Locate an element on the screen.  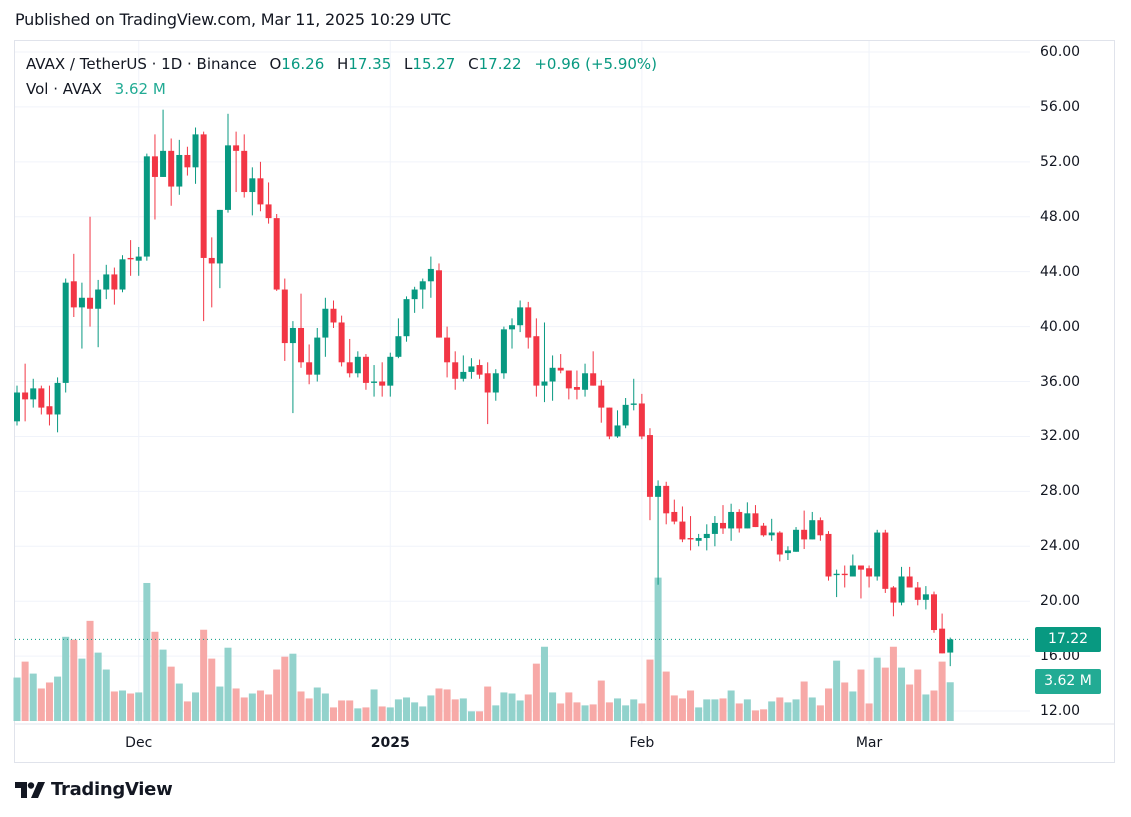
y-tick-label: 40.00 is located at coordinates (1060, 326).